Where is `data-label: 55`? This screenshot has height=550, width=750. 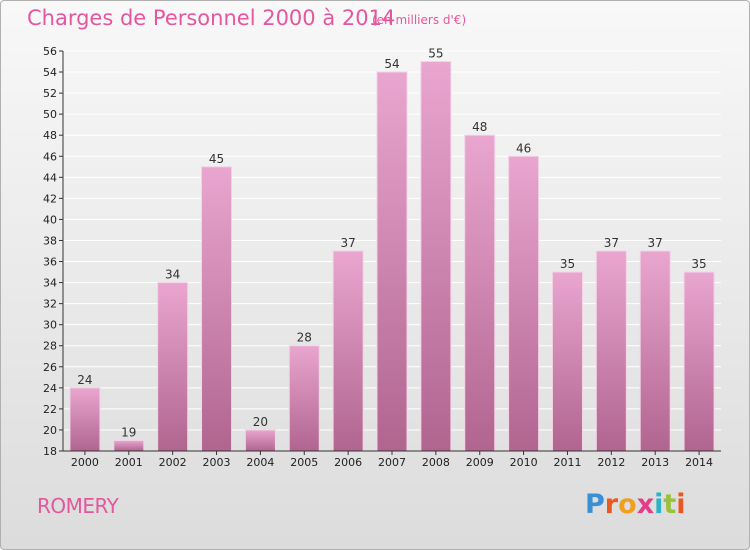
data-label: 55 is located at coordinates (435, 54).